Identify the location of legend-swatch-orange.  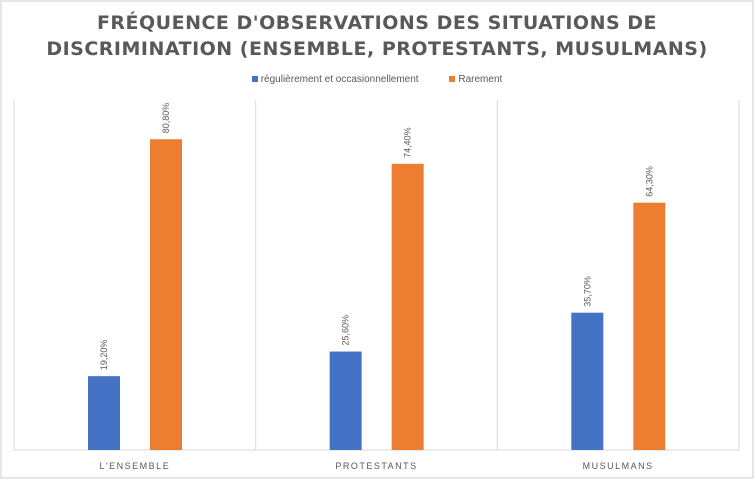
(452, 79).